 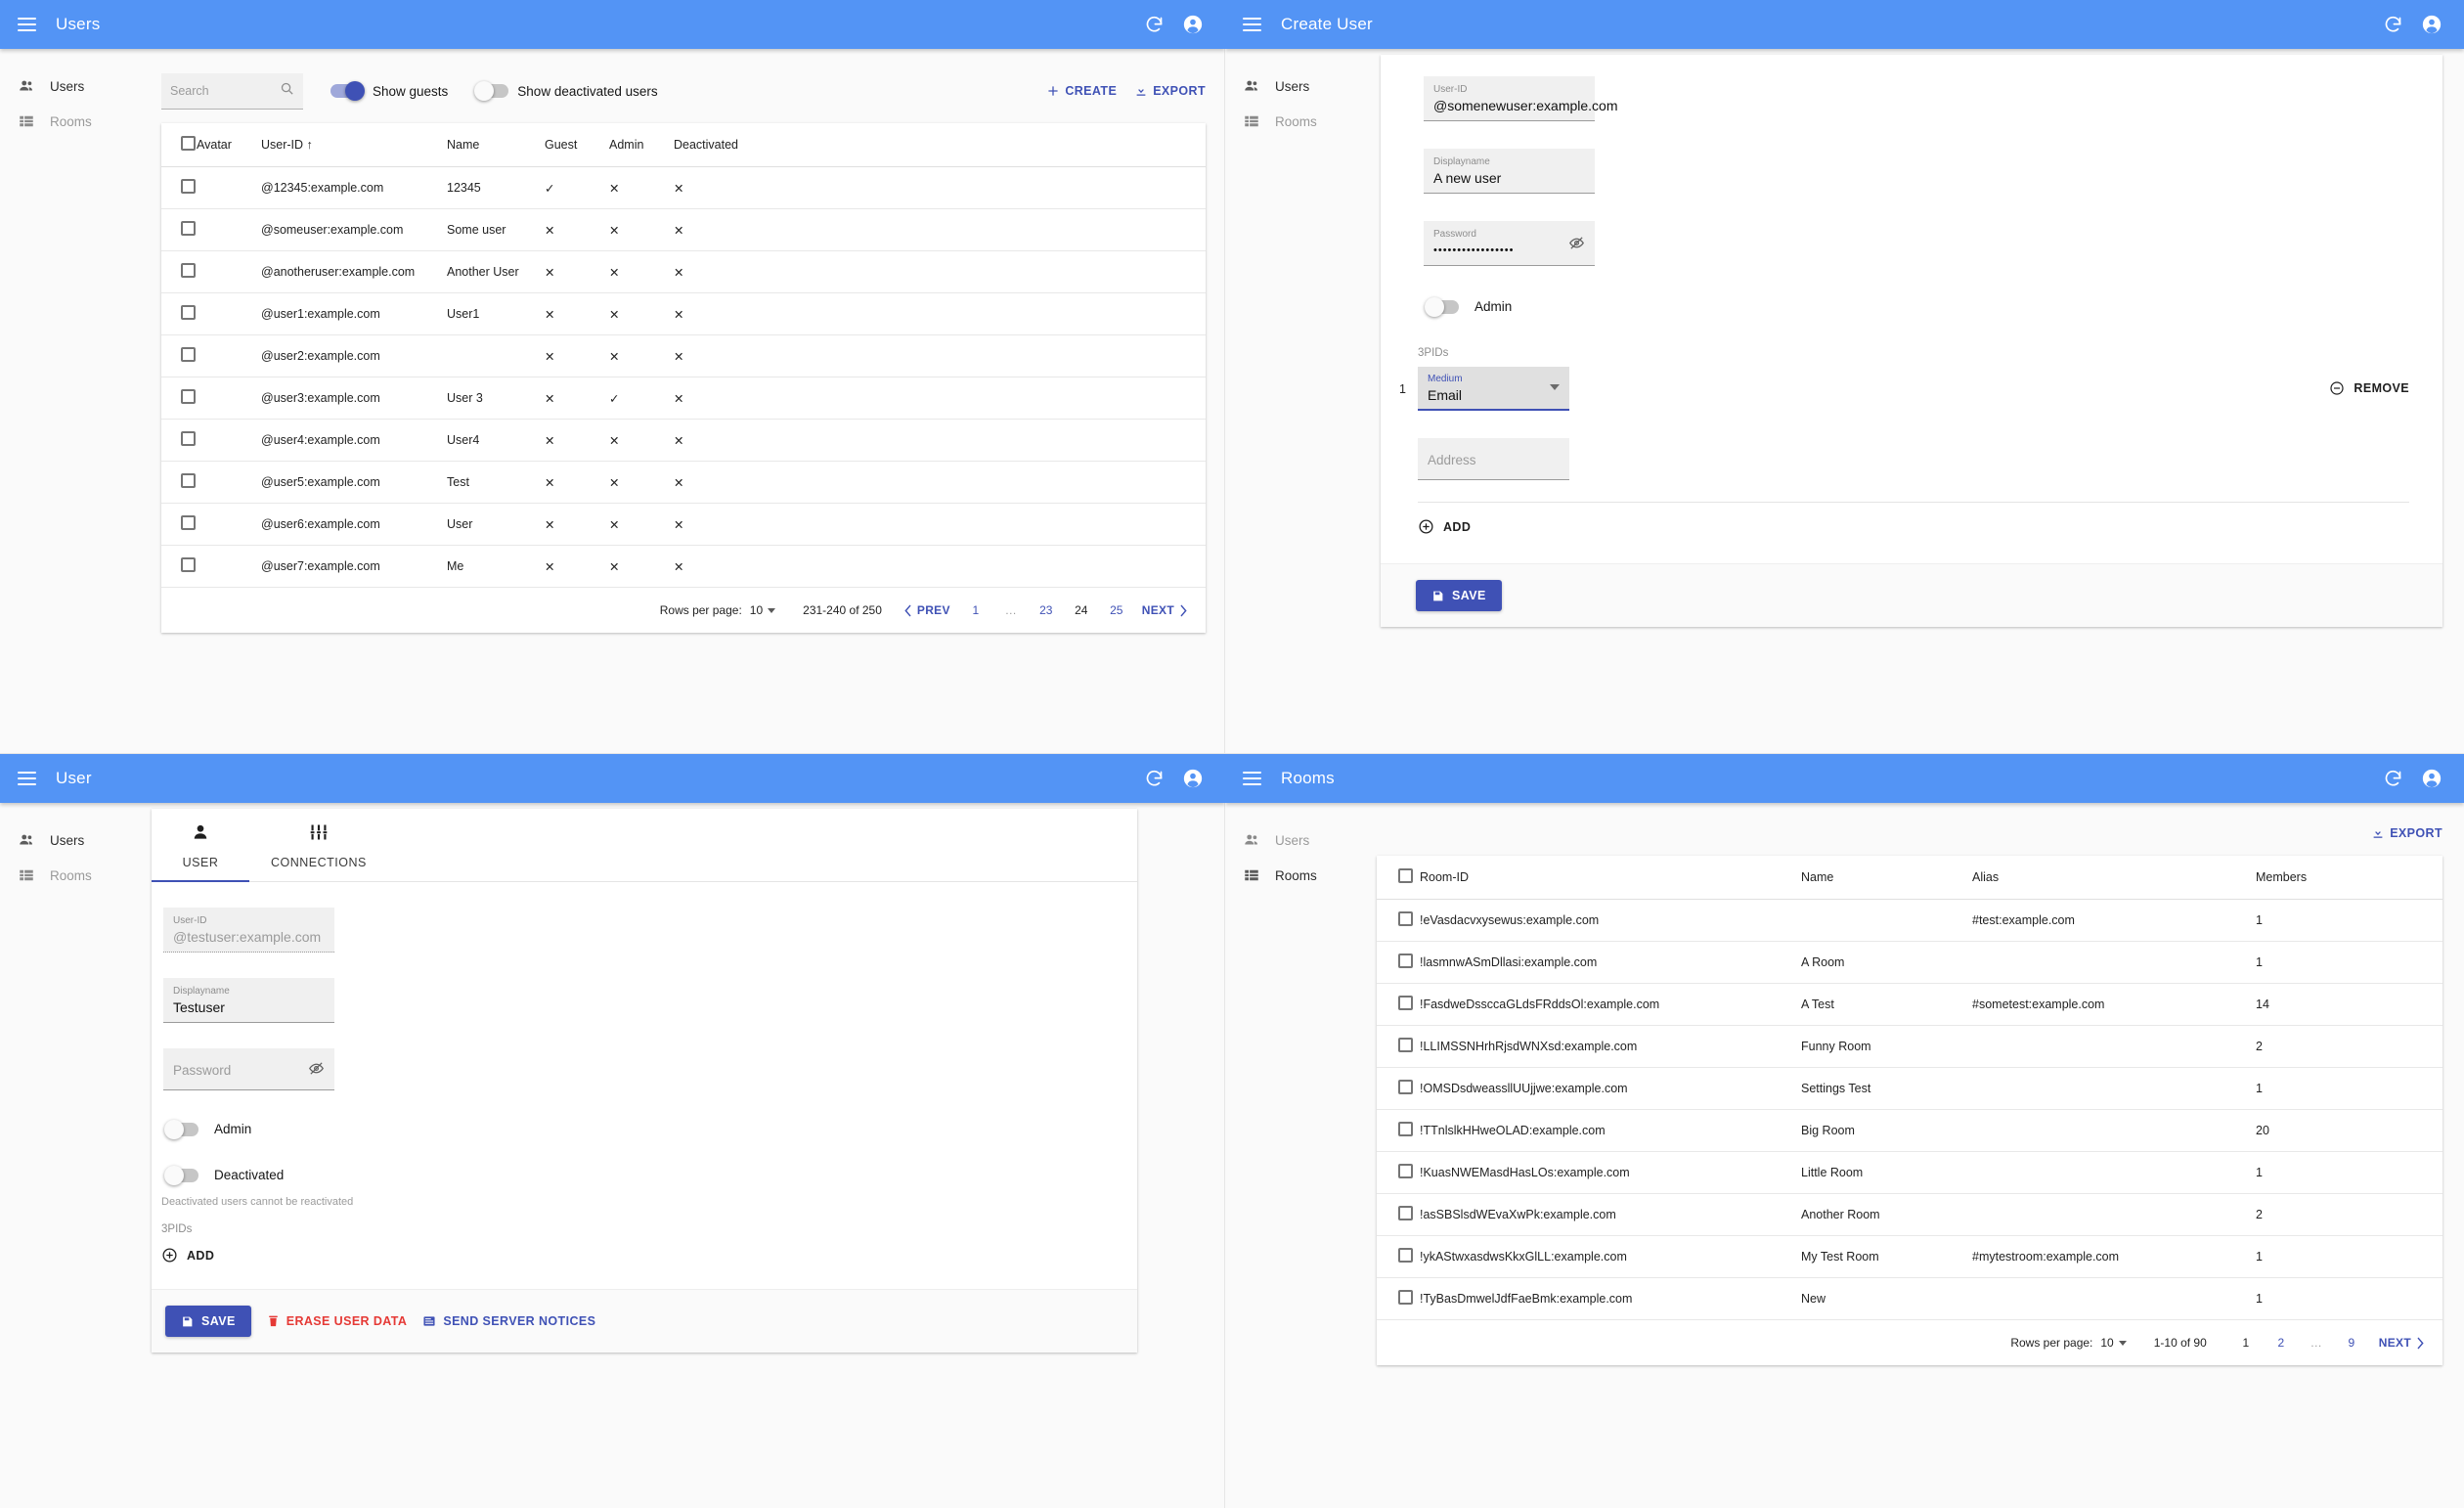 What do you see at coordinates (683, 524) in the screenshot?
I see `table-row: @user6:example.com User ✕ ✕ ✕` at bounding box center [683, 524].